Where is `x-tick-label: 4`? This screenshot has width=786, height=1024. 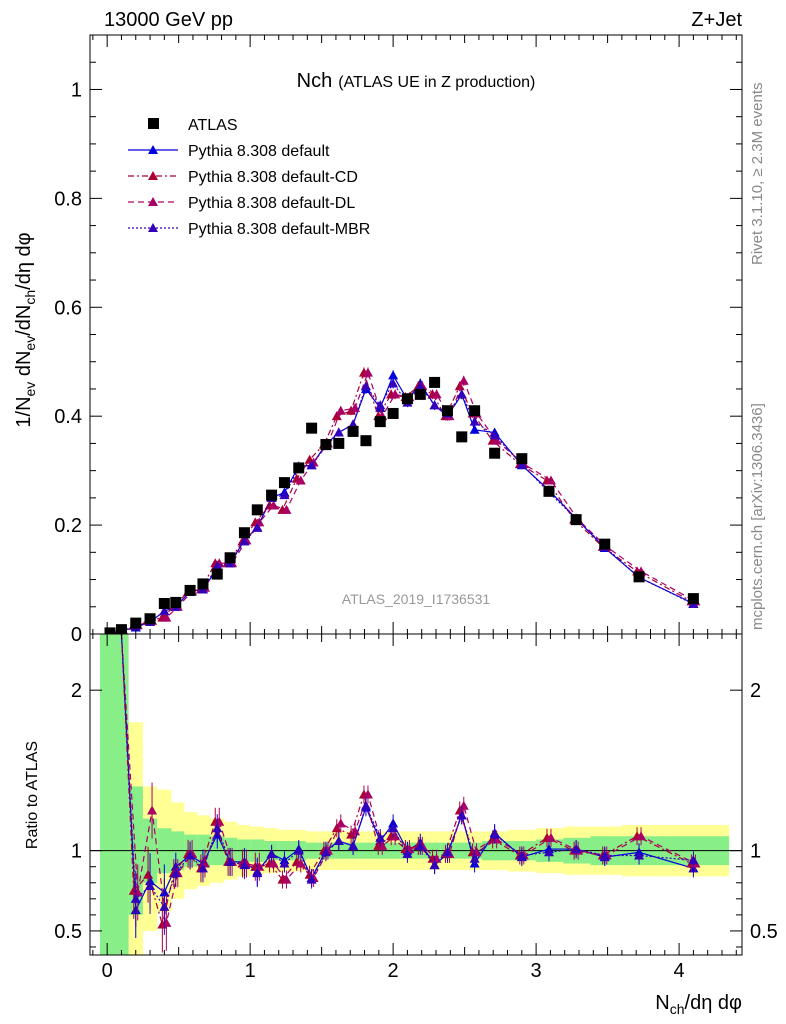
x-tick-label: 4 is located at coordinates (679, 971).